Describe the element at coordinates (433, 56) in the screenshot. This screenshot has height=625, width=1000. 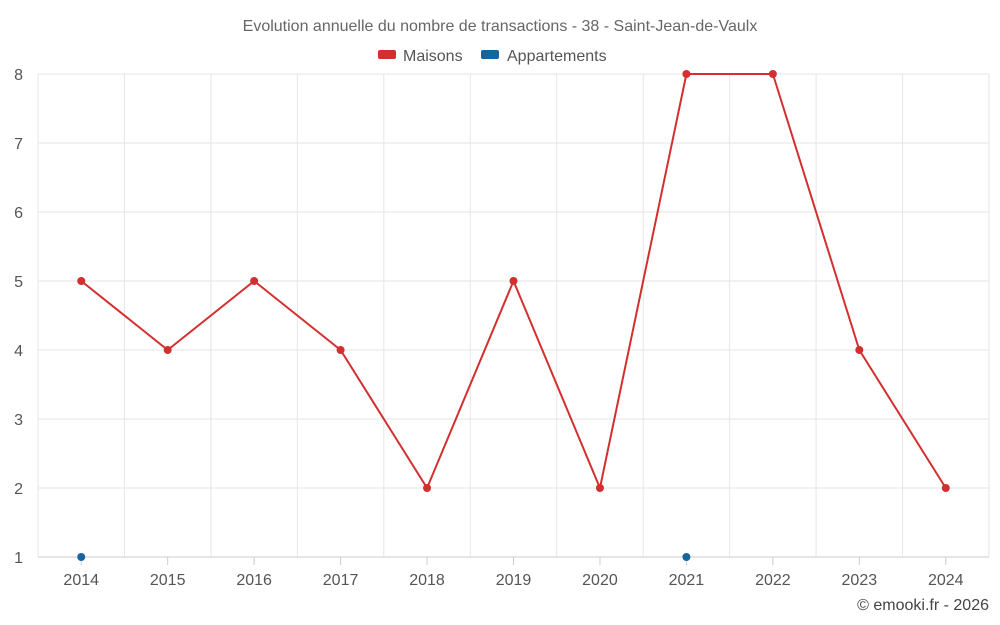
I see `legend-label-maisons: Maisons` at that location.